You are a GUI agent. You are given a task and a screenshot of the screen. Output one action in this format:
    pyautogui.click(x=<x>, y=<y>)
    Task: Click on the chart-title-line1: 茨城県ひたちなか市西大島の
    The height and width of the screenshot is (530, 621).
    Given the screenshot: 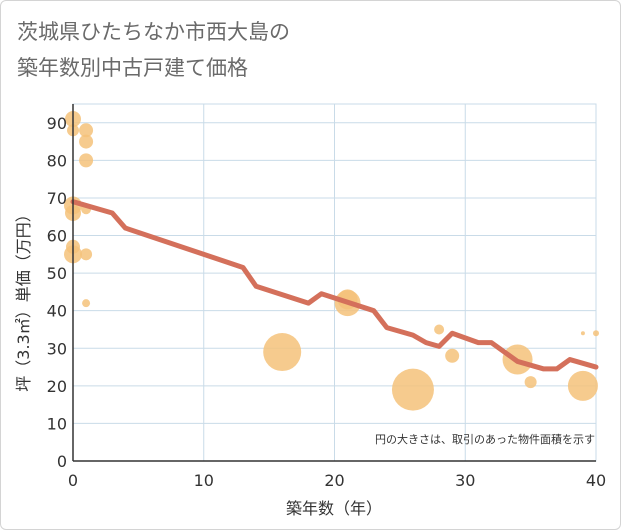 What is the action you would take?
    pyautogui.click(x=153, y=32)
    